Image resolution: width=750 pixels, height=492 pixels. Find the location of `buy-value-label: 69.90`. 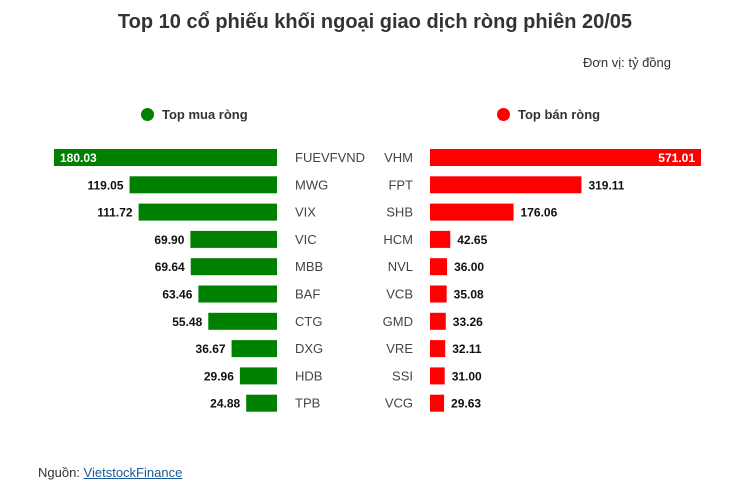

buy-value-label: 69.90 is located at coordinates (169, 240).